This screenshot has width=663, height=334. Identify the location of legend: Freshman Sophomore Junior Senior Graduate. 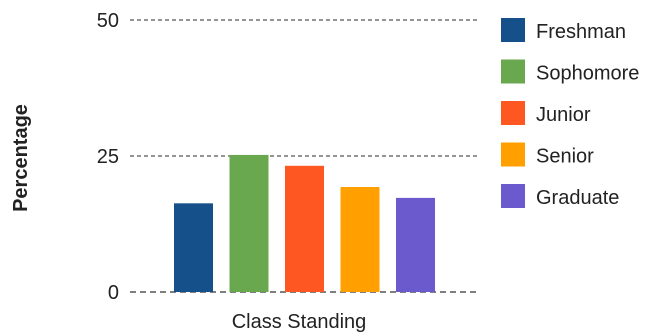
(570, 113).